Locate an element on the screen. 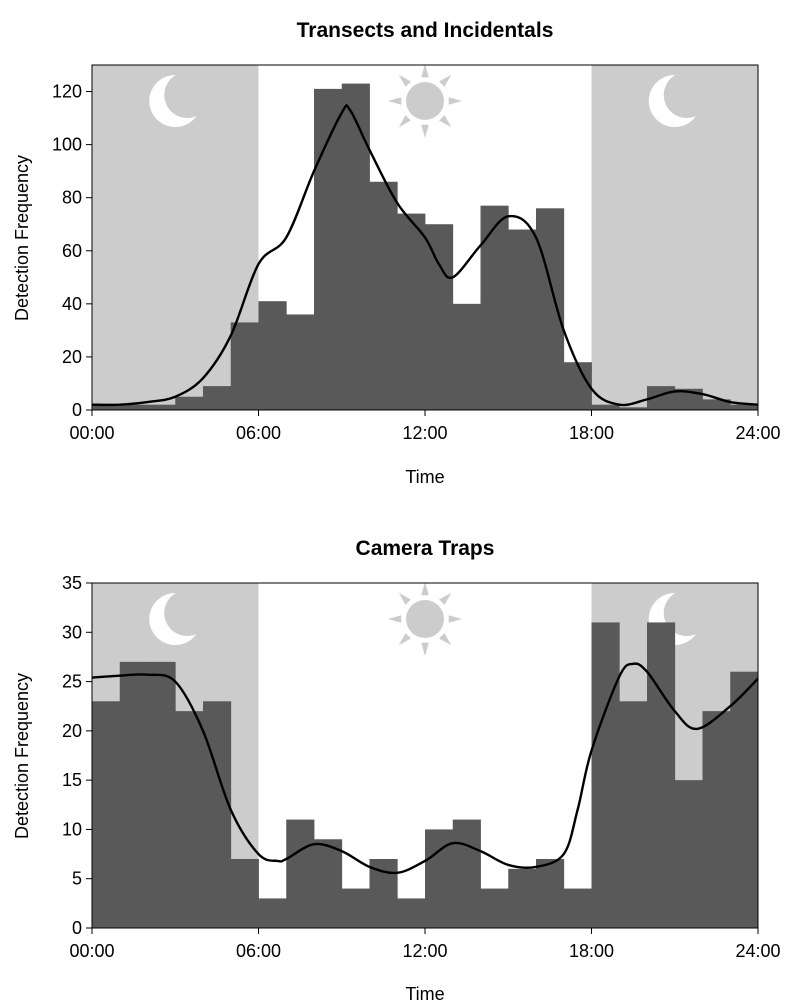 The width and height of the screenshot is (787, 1005). y-tick-label: 15 is located at coordinates (72, 780).